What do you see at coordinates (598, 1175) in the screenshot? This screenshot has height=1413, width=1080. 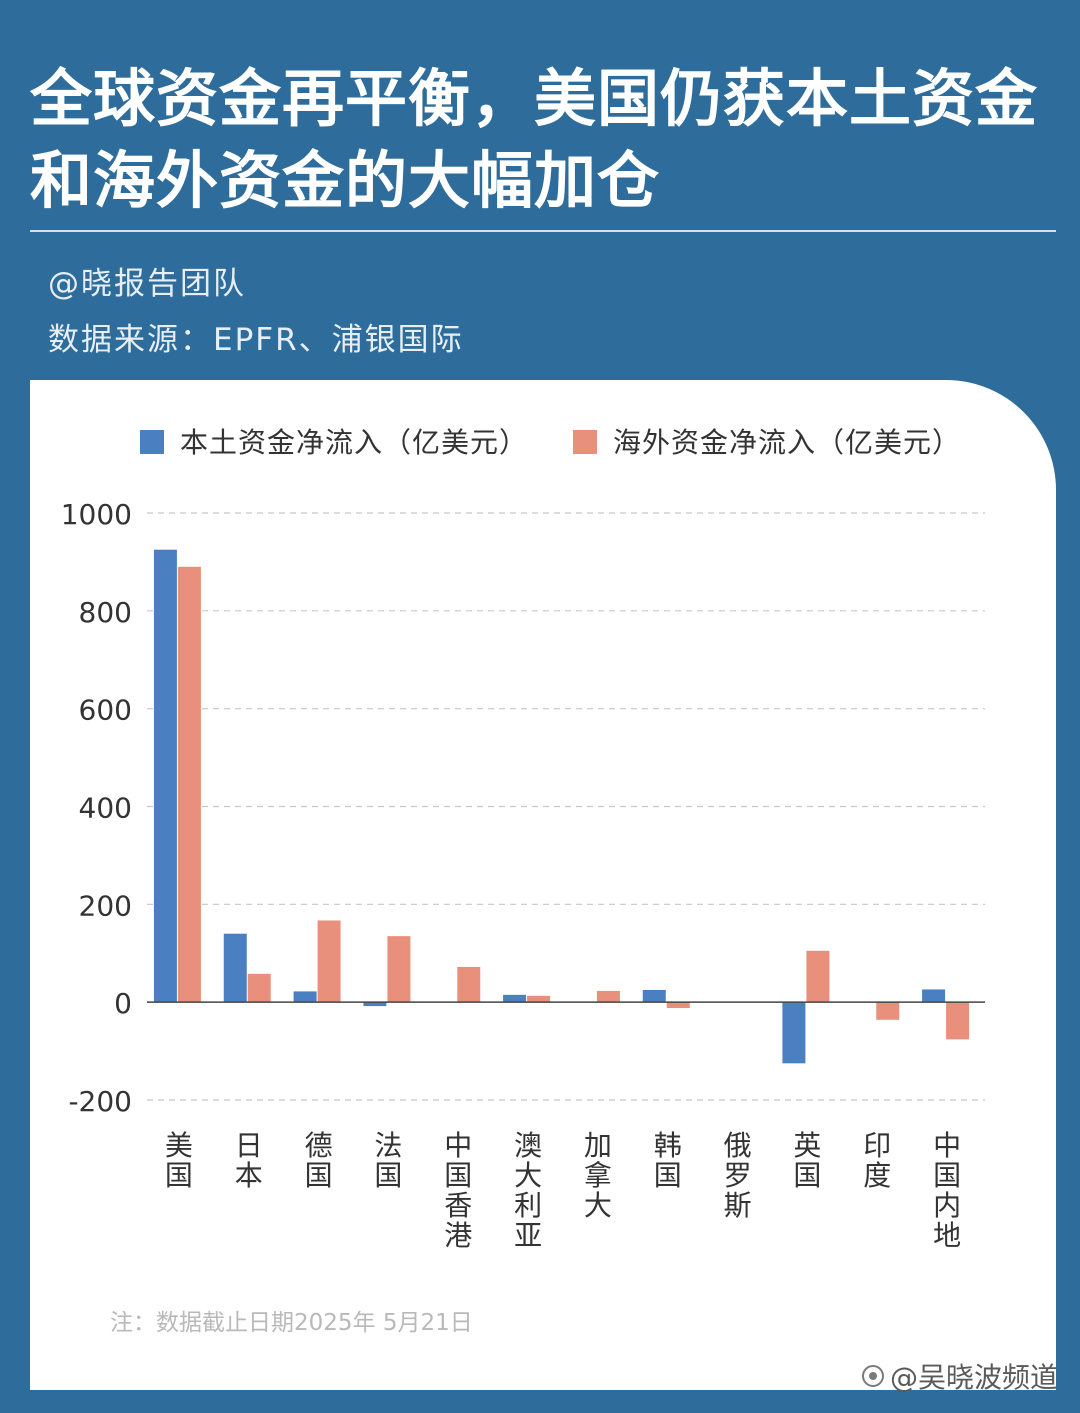 I see `x-tick-label-6: 加拿大` at bounding box center [598, 1175].